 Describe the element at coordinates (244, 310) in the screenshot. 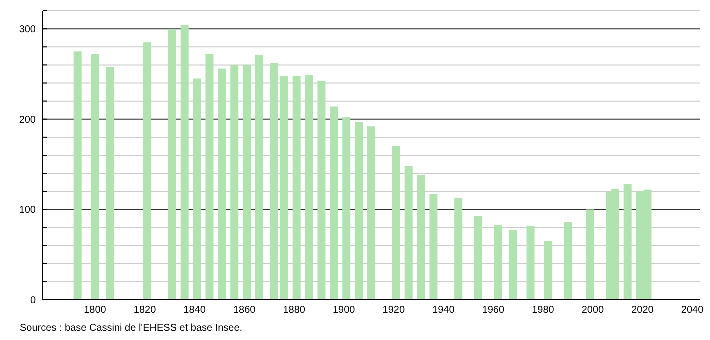

I see `x-tick-label: 1860` at that location.